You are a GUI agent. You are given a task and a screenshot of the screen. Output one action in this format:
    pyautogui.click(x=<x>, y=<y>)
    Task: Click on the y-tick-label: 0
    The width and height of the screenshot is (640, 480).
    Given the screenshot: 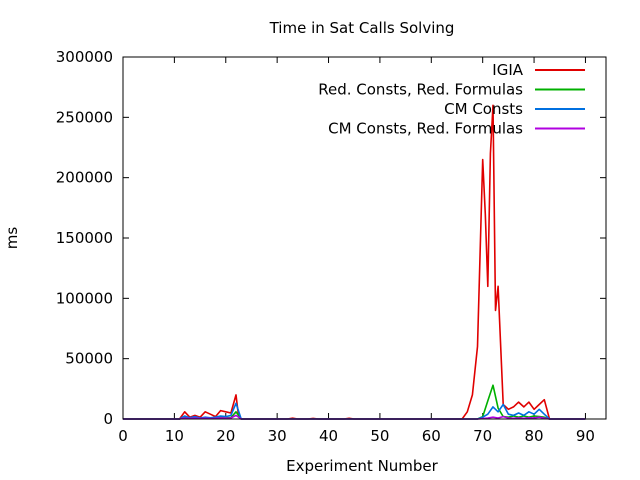 What is the action you would take?
    pyautogui.click(x=108, y=419)
    